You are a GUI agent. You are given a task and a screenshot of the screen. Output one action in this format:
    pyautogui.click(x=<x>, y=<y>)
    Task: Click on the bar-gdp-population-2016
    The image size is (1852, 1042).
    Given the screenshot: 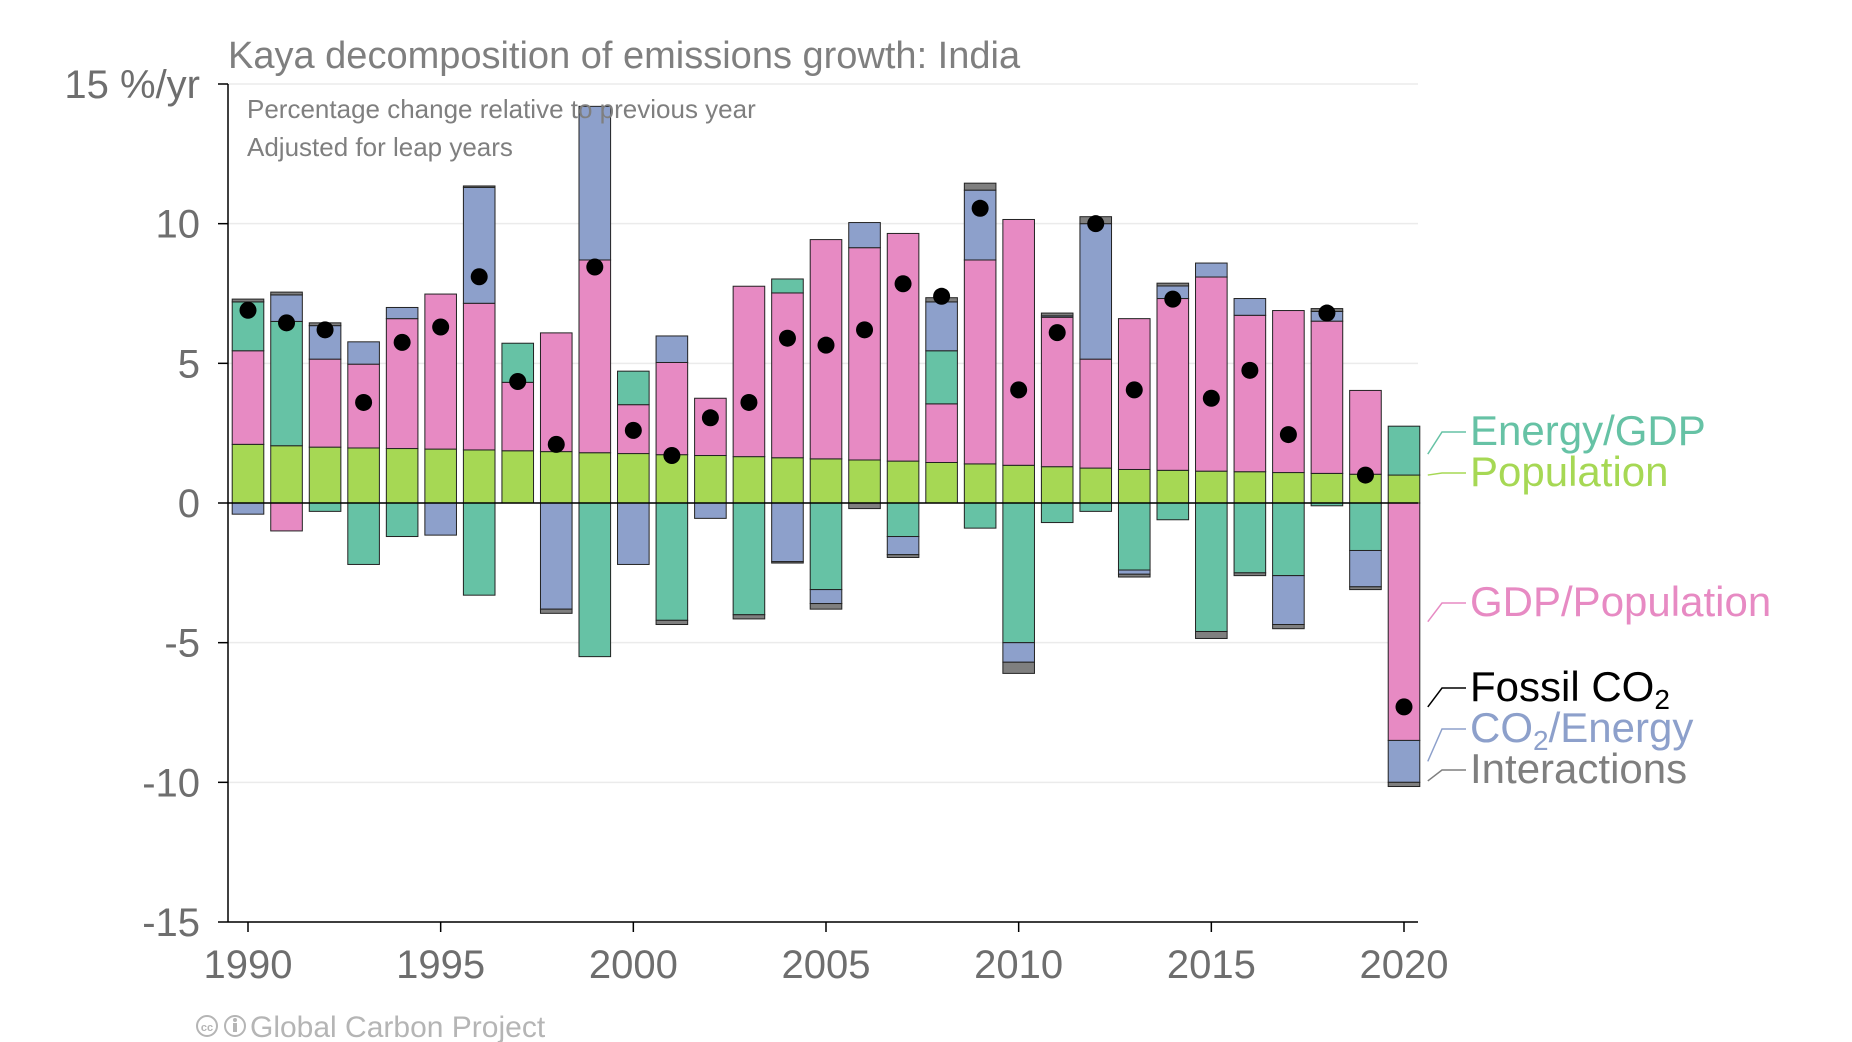 What is the action you would take?
    pyautogui.click(x=1250, y=393)
    